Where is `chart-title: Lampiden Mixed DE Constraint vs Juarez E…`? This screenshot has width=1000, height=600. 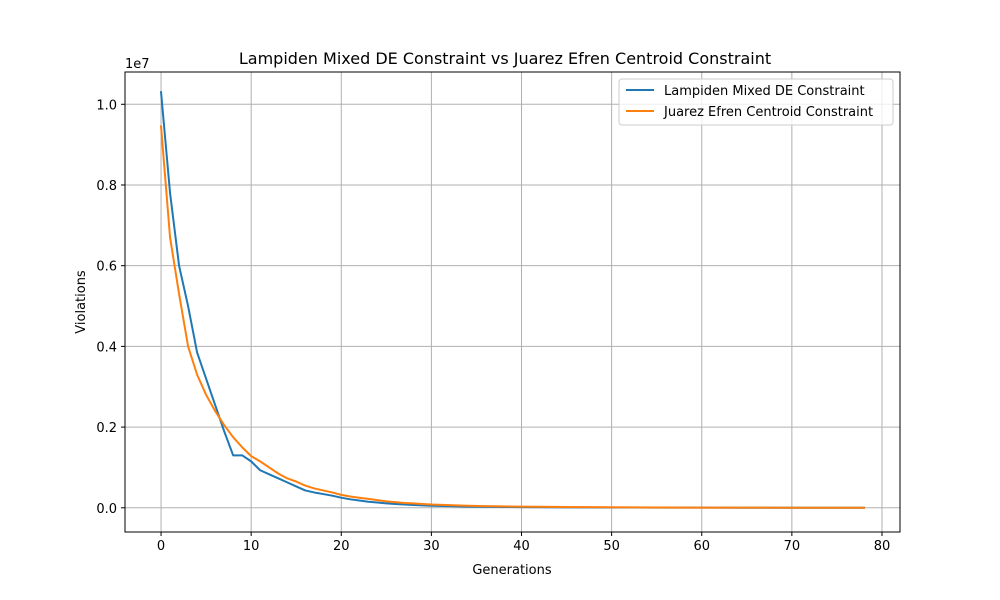 chart-title: Lampiden Mixed DE Constraint vs Juarez E… is located at coordinates (505, 58).